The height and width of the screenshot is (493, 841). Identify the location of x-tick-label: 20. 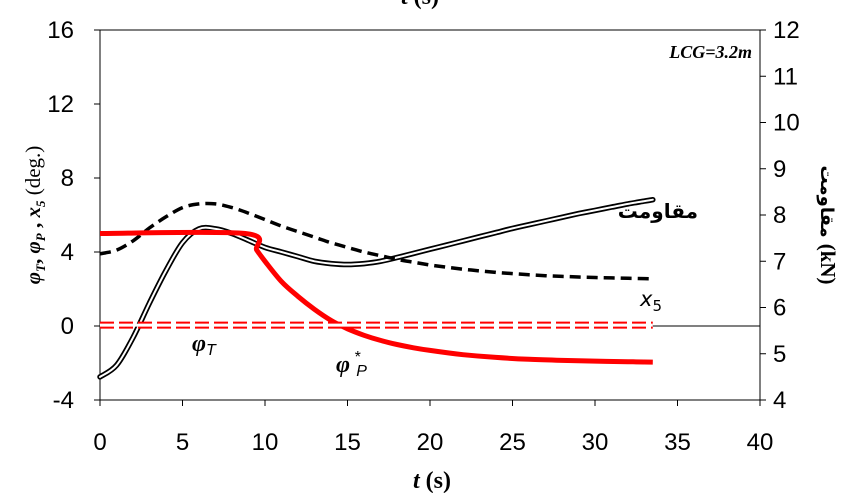
(430, 442).